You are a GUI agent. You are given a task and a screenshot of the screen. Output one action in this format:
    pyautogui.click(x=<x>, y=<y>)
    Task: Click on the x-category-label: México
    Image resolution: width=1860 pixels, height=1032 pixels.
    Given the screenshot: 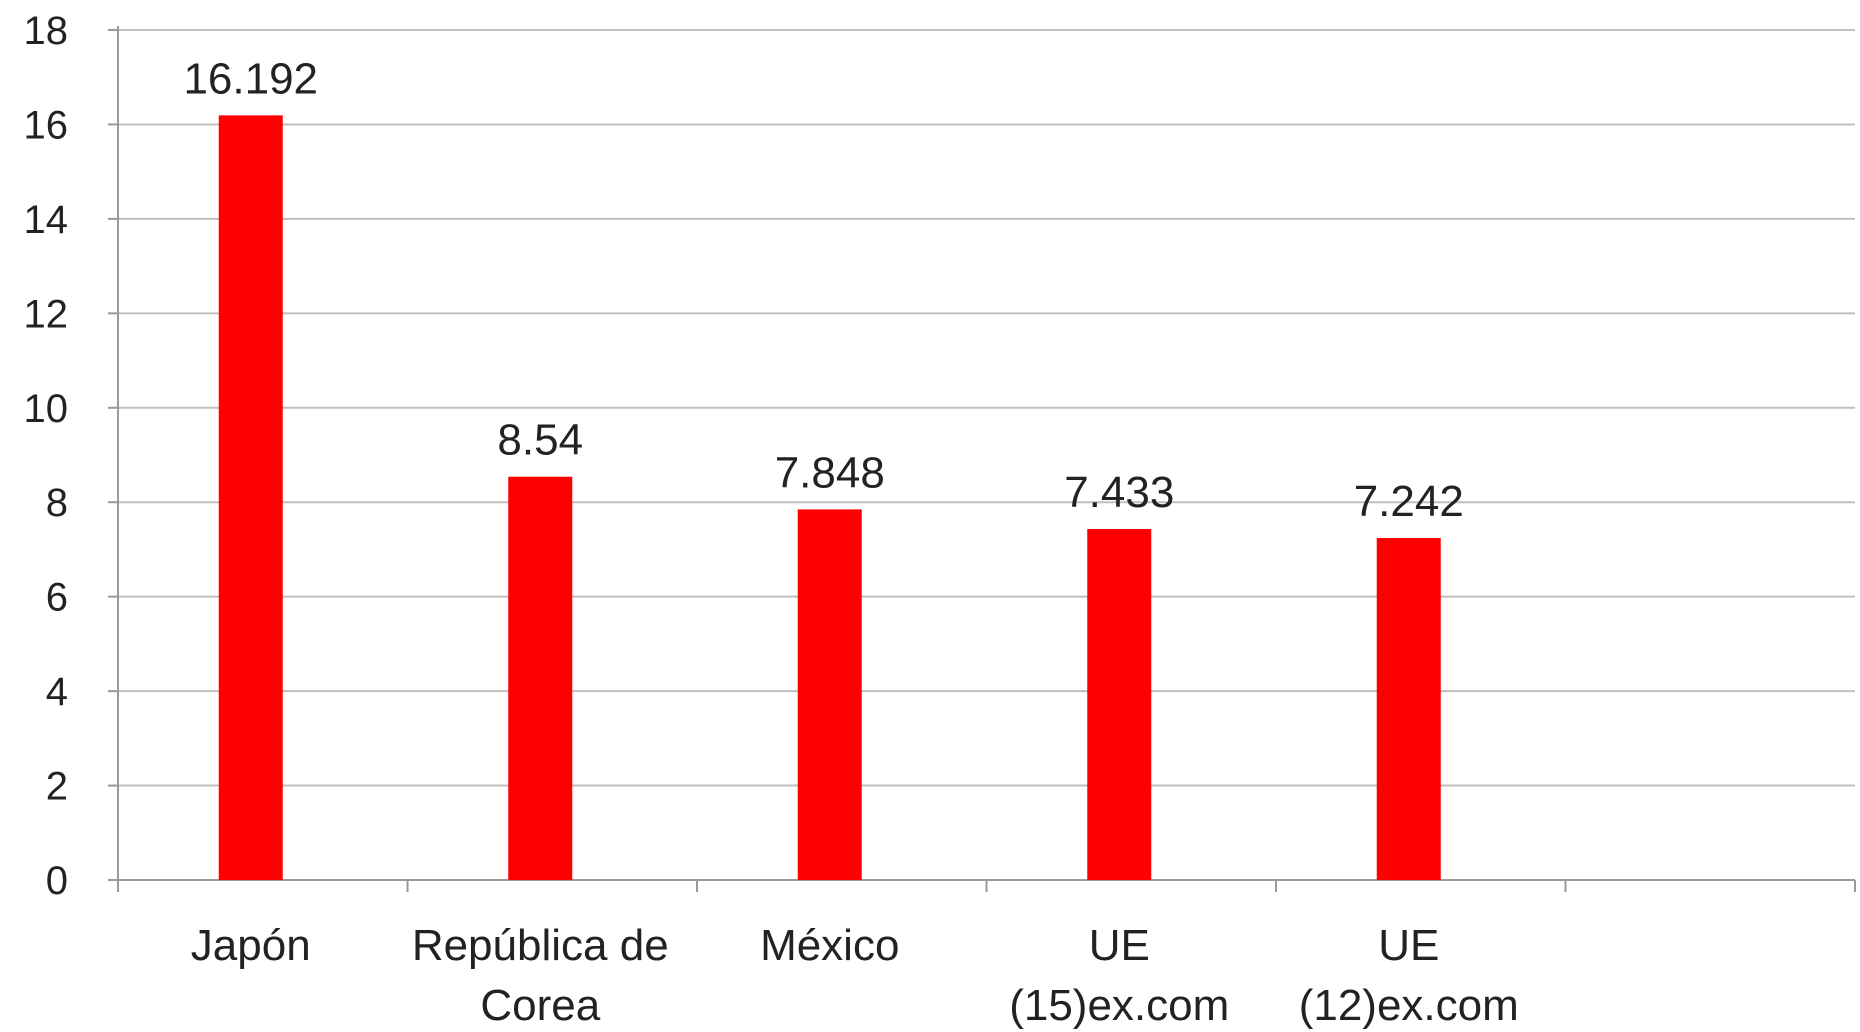 What is the action you would take?
    pyautogui.click(x=829, y=945)
    